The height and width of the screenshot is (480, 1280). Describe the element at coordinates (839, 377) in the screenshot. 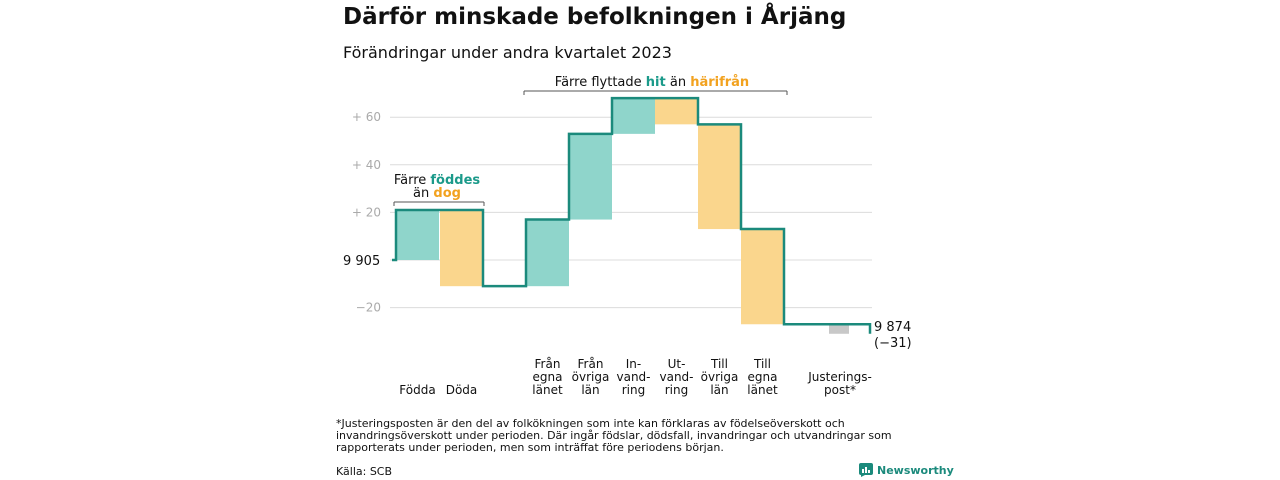

I see `x-category-label: Justerings-` at that location.